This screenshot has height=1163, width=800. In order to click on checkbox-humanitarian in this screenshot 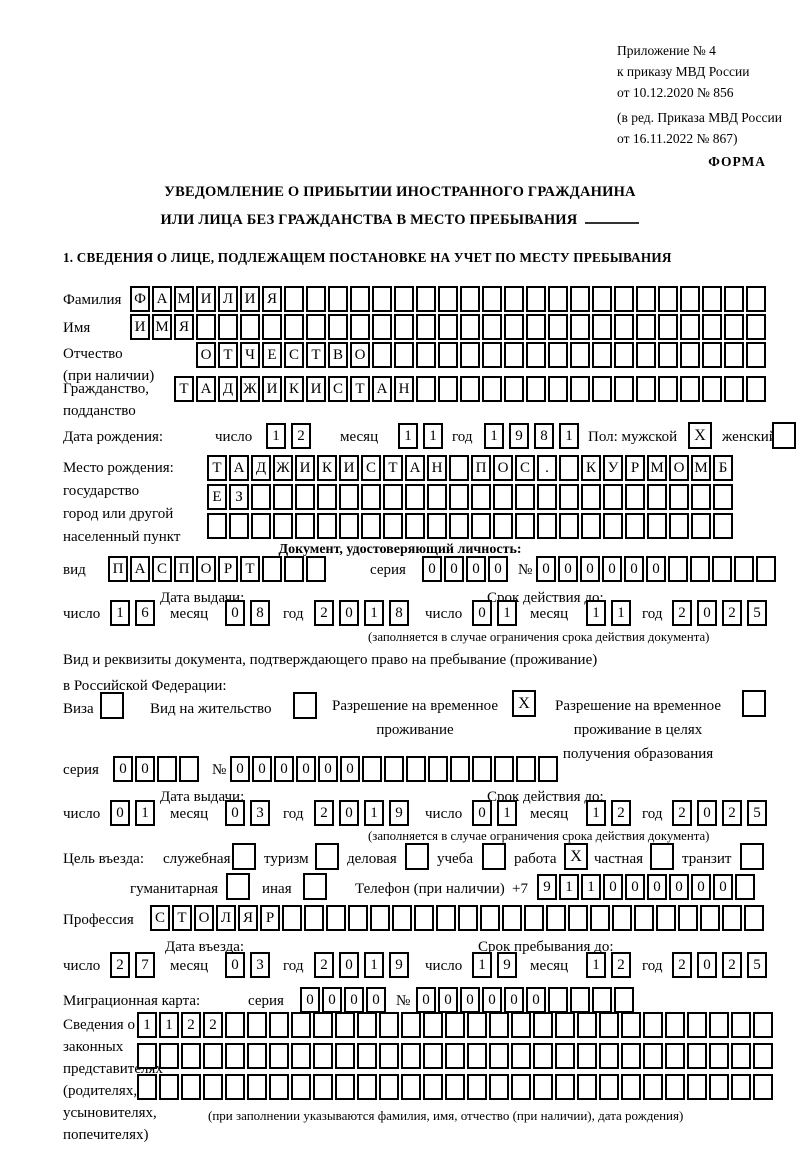, I will do `click(238, 886)`.